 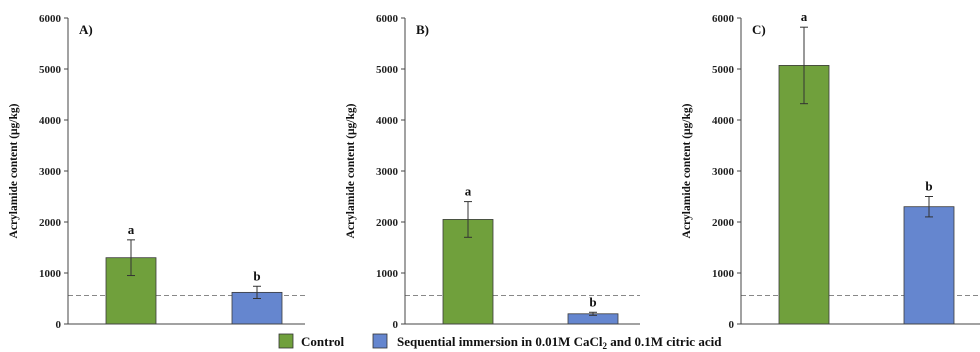 I want to click on legend-swatch-treatment, so click(x=380, y=341).